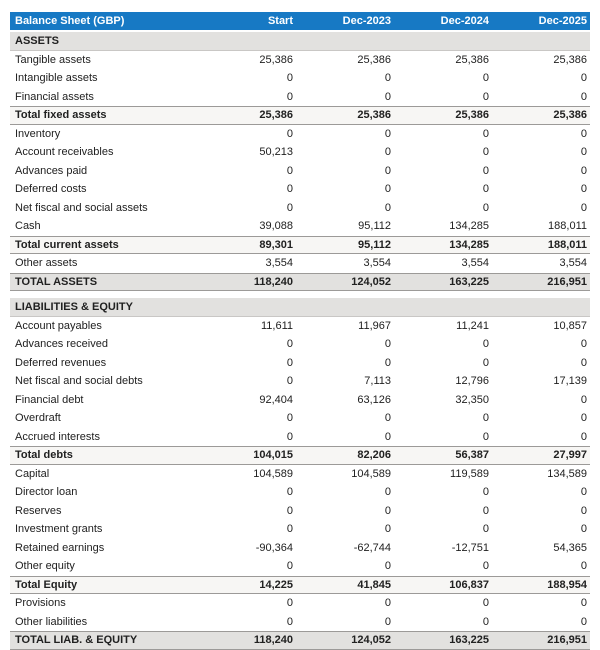  What do you see at coordinates (45, 566) in the screenshot?
I see `row-label: Other equity` at bounding box center [45, 566].